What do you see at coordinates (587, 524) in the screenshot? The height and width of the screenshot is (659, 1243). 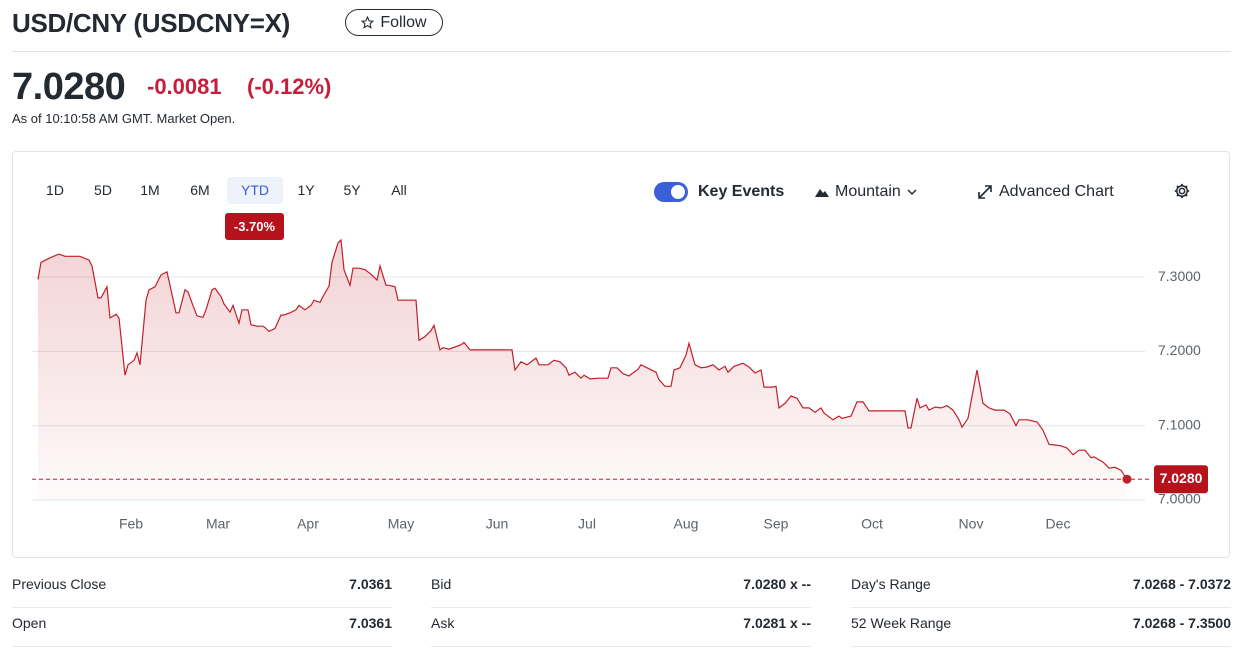 I see `x-tick-label: Jul` at bounding box center [587, 524].